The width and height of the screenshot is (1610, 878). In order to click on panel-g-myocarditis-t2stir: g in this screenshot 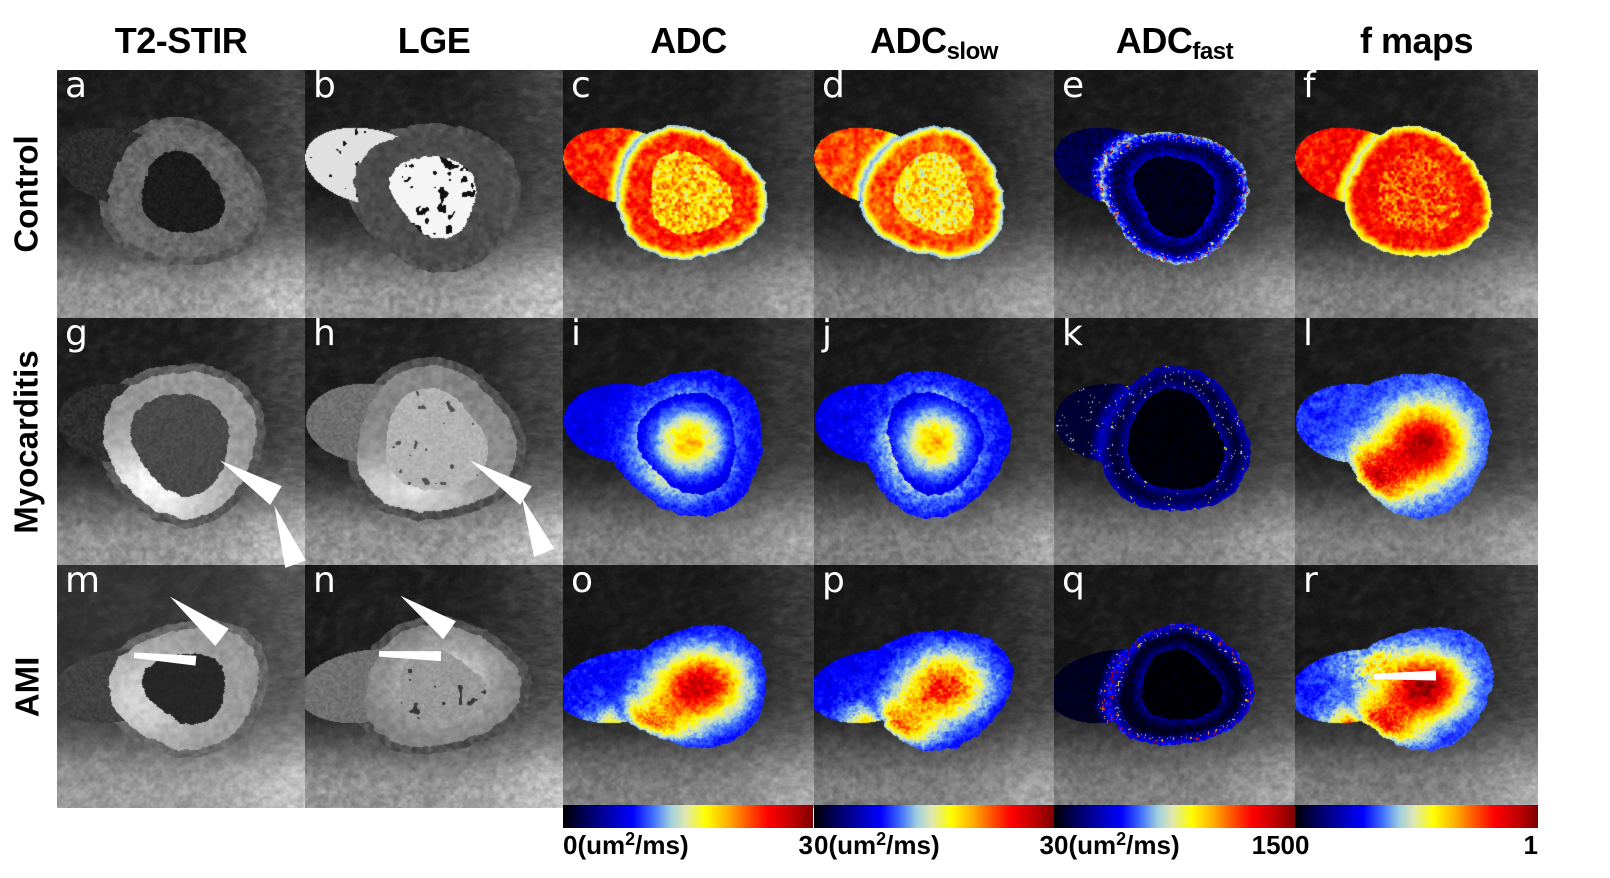, I will do `click(181, 441)`.